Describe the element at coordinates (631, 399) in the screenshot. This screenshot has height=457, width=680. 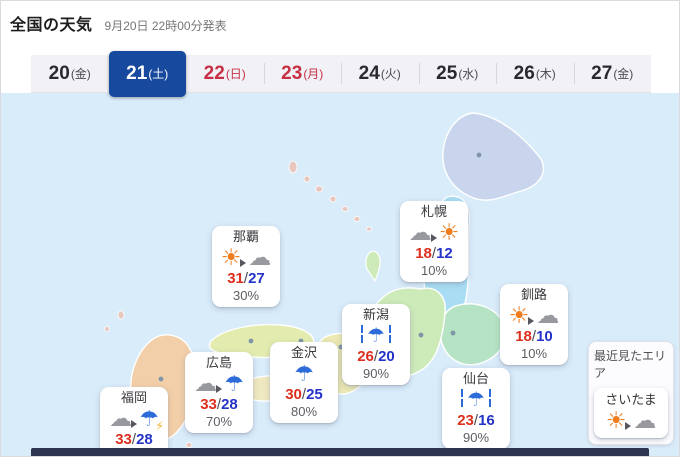
I see `recent-area-name: さいたま` at that location.